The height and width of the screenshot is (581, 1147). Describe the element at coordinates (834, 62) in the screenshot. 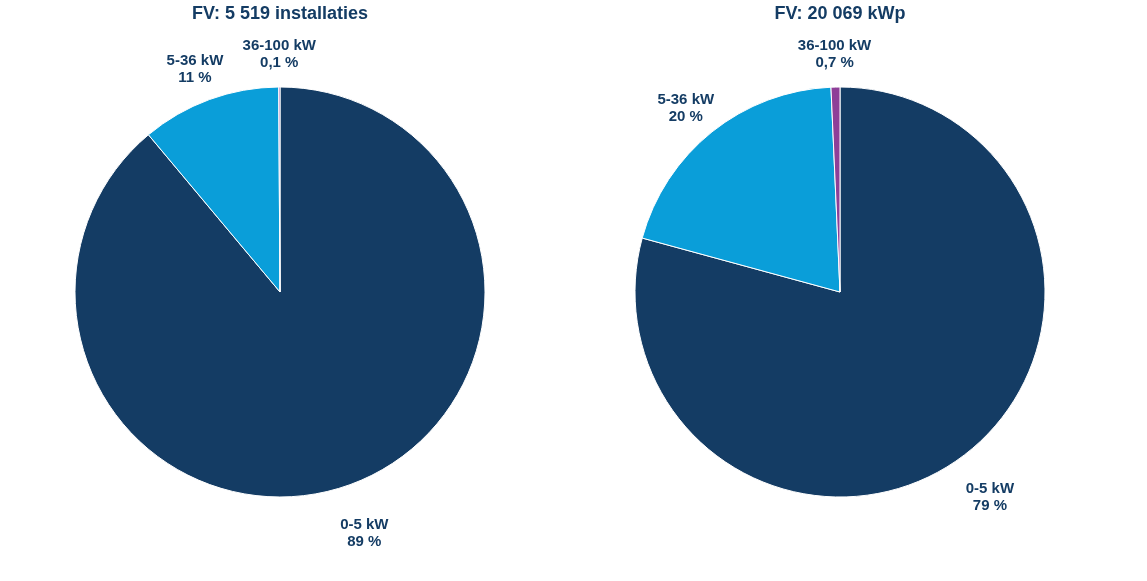

I see `data-label: 0,7 %` at that location.